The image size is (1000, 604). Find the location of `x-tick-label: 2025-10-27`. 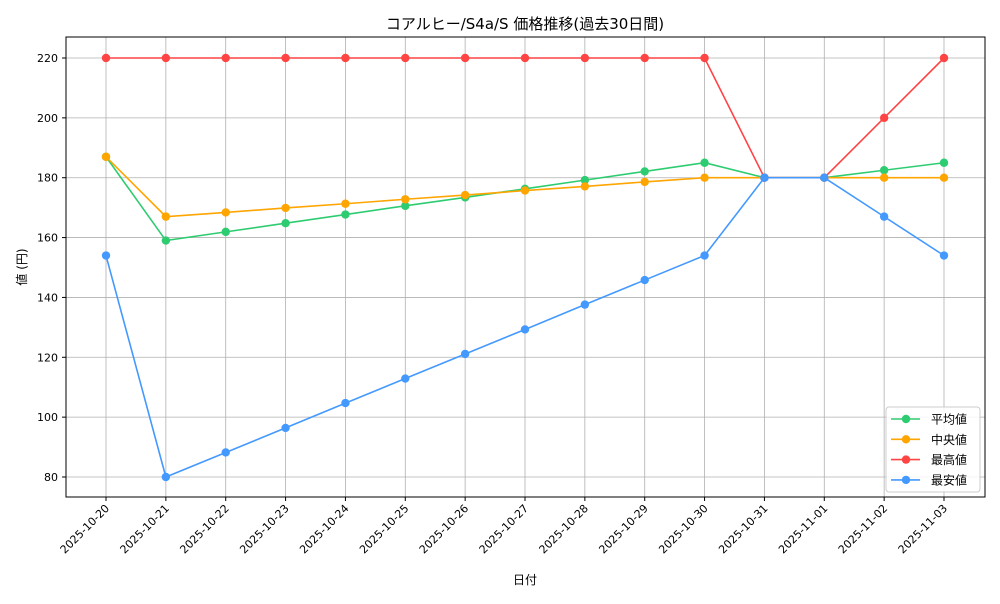

x-tick-label: 2025-10-27 is located at coordinates (504, 529).